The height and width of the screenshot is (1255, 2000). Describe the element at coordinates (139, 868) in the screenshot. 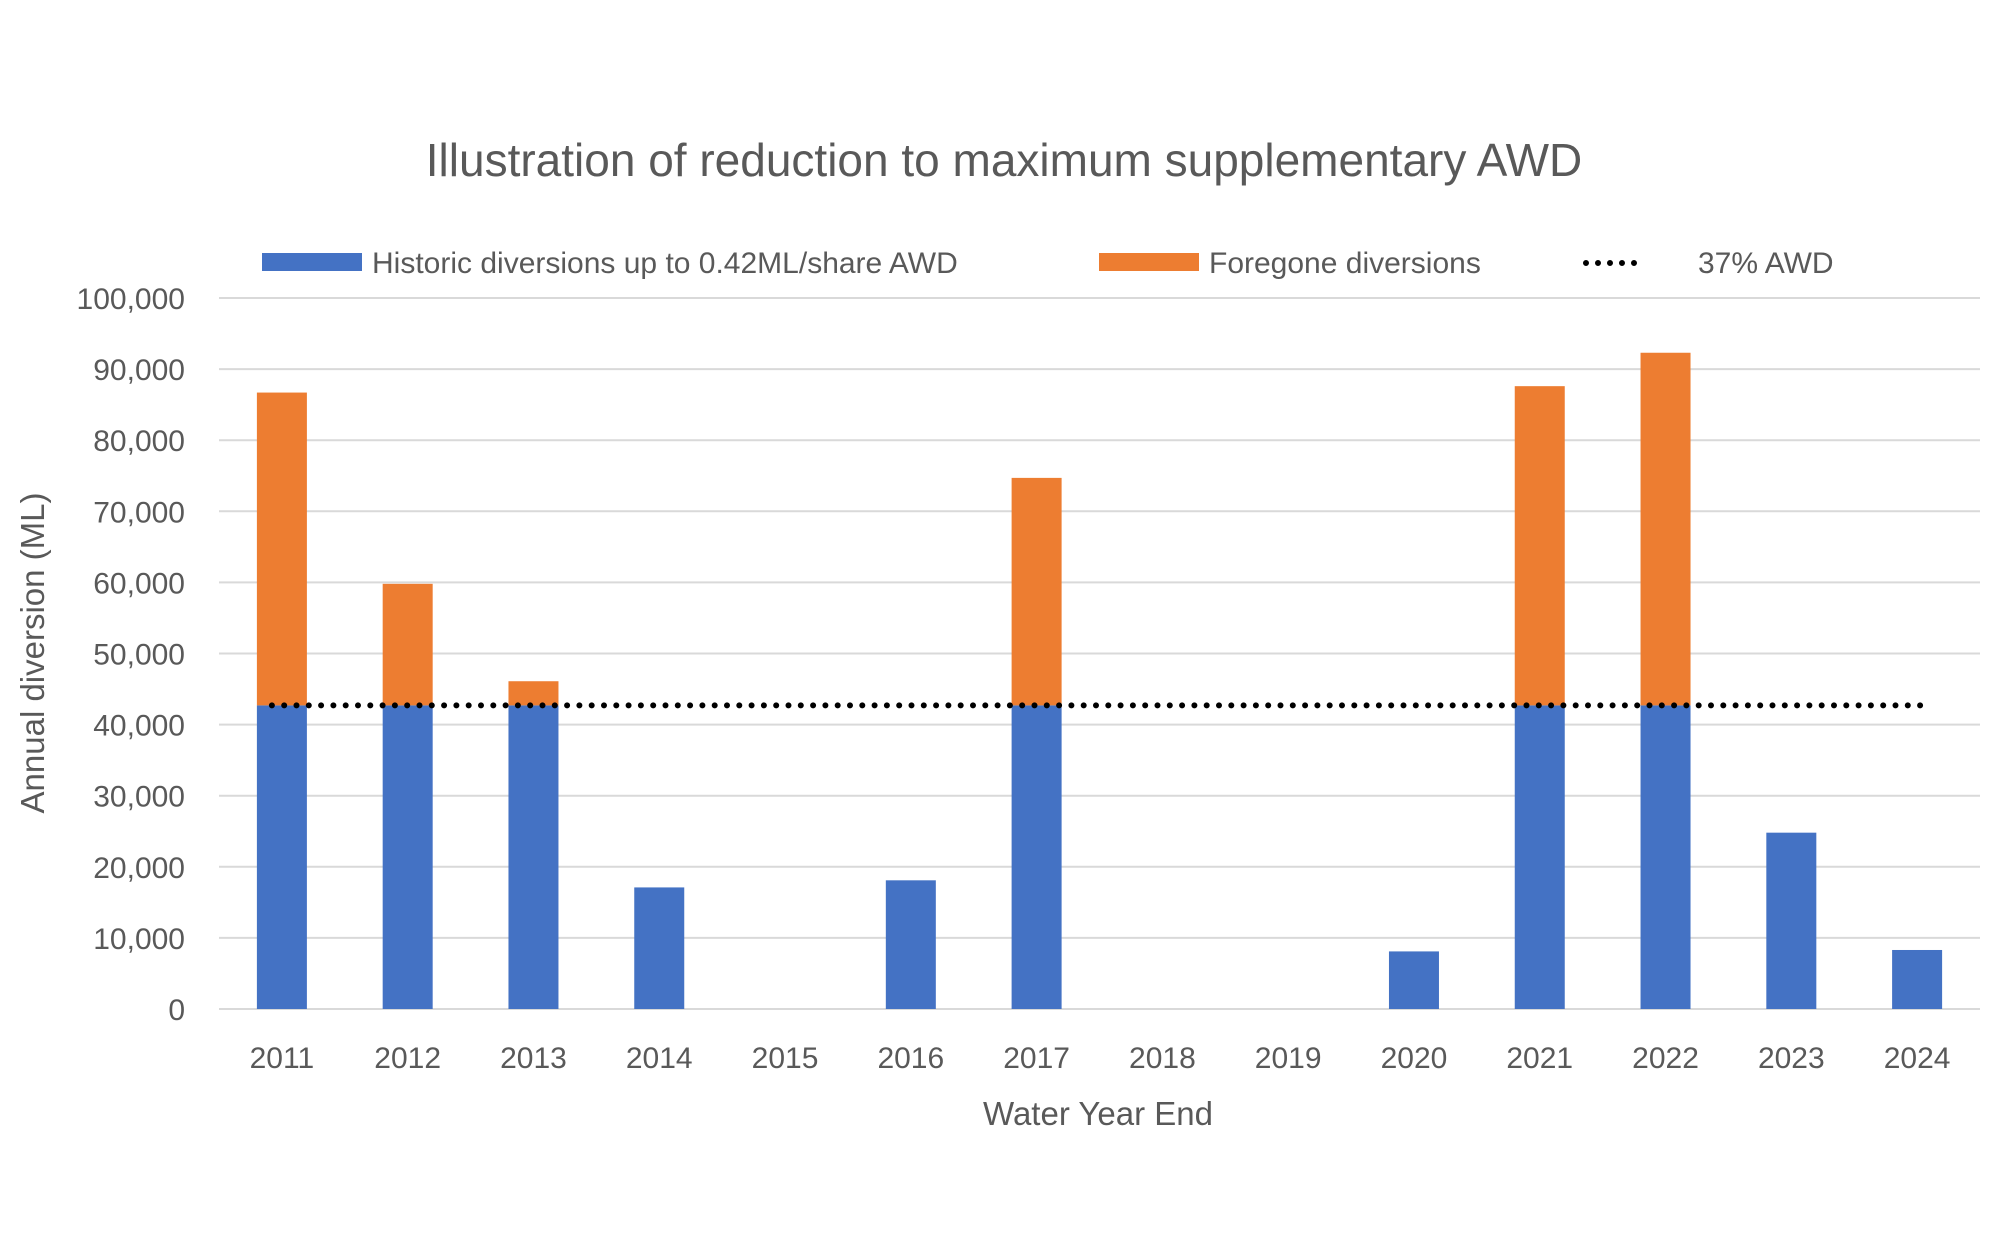

I see `y-tick-label: 20,000` at that location.